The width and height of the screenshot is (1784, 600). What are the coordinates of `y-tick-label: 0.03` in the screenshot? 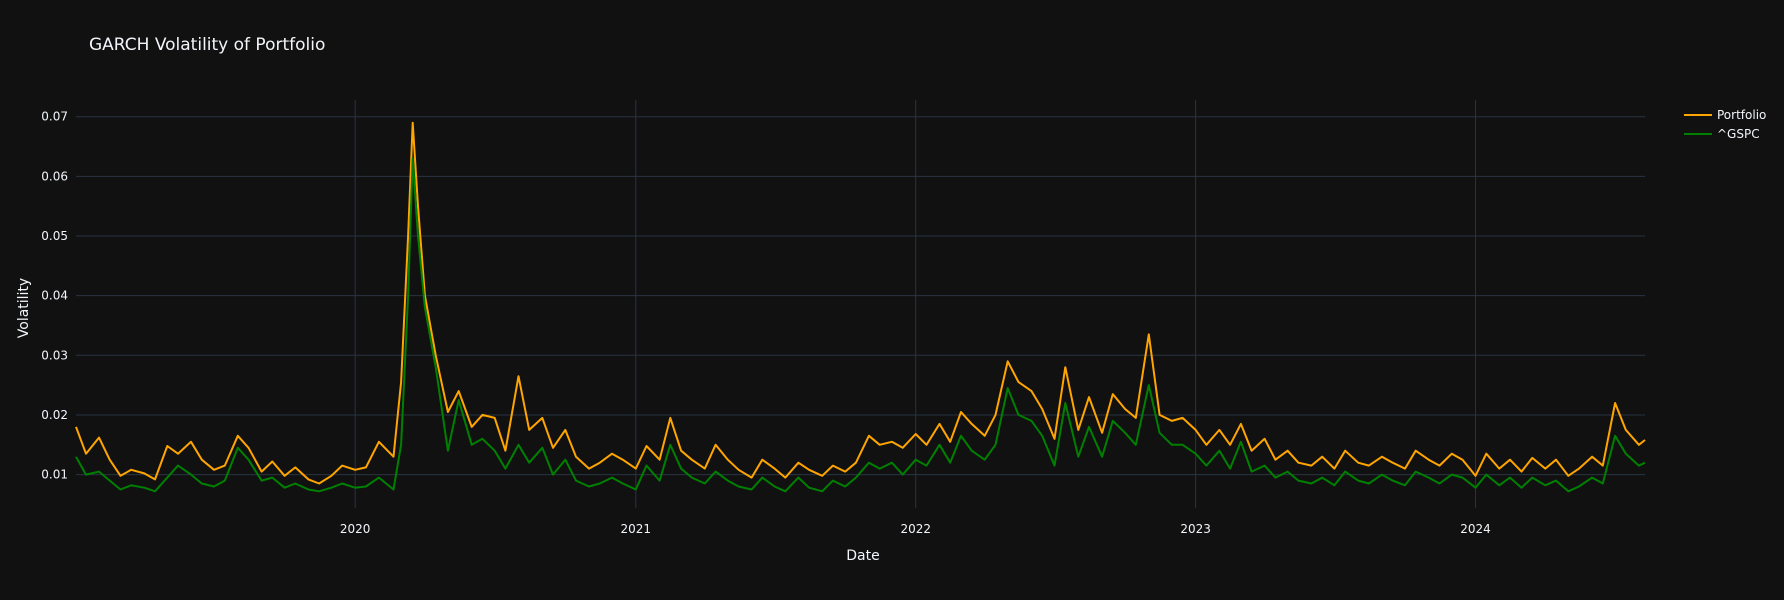 It's located at (54, 355).